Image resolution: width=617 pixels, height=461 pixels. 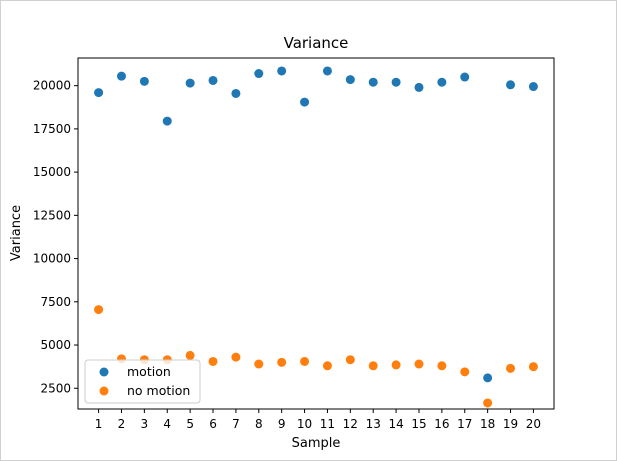 What do you see at coordinates (104, 372) in the screenshot?
I see `legend-marker-motion` at bounding box center [104, 372].